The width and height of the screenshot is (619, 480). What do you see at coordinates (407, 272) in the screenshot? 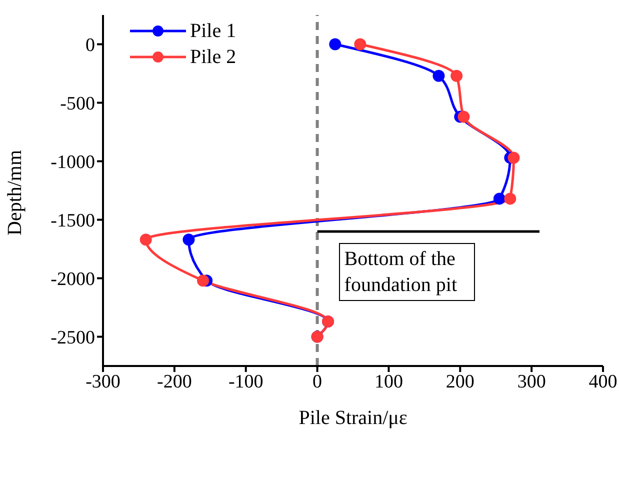
I see `ref-line-label: Bottom of the foundation pit` at bounding box center [407, 272].